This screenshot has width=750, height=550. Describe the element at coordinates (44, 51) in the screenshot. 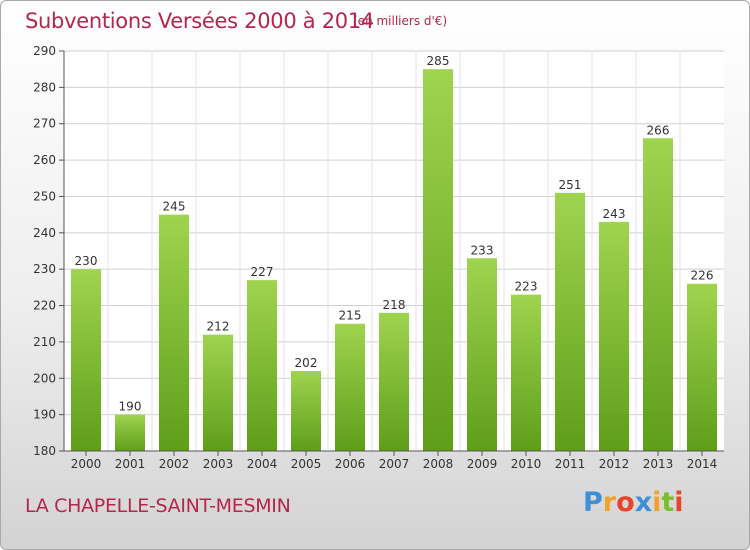

I see `y-tick-label: 290` at that location.